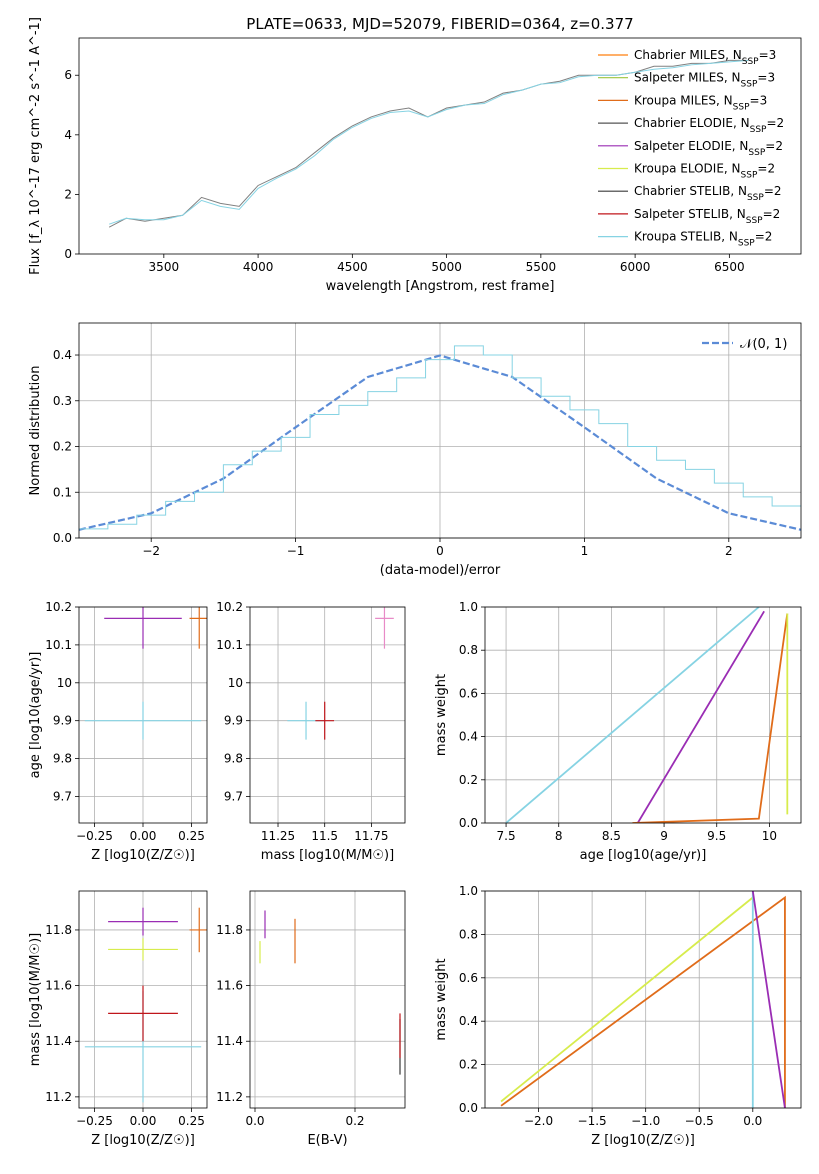 The image size is (819, 1174). I want to click on y-axis-label: Flux [f_λ 10^-17 erg cm^-2 s^-1 A^-1], so click(35, 146).